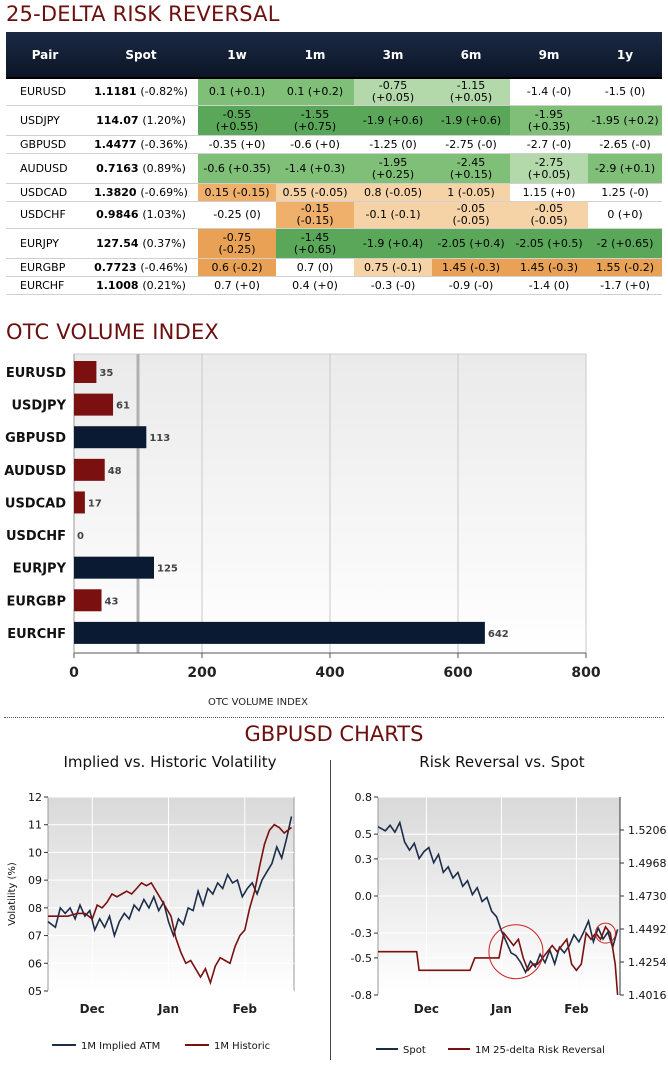  What do you see at coordinates (35, 936) in the screenshot?
I see `y-tick-label: 07` at bounding box center [35, 936].